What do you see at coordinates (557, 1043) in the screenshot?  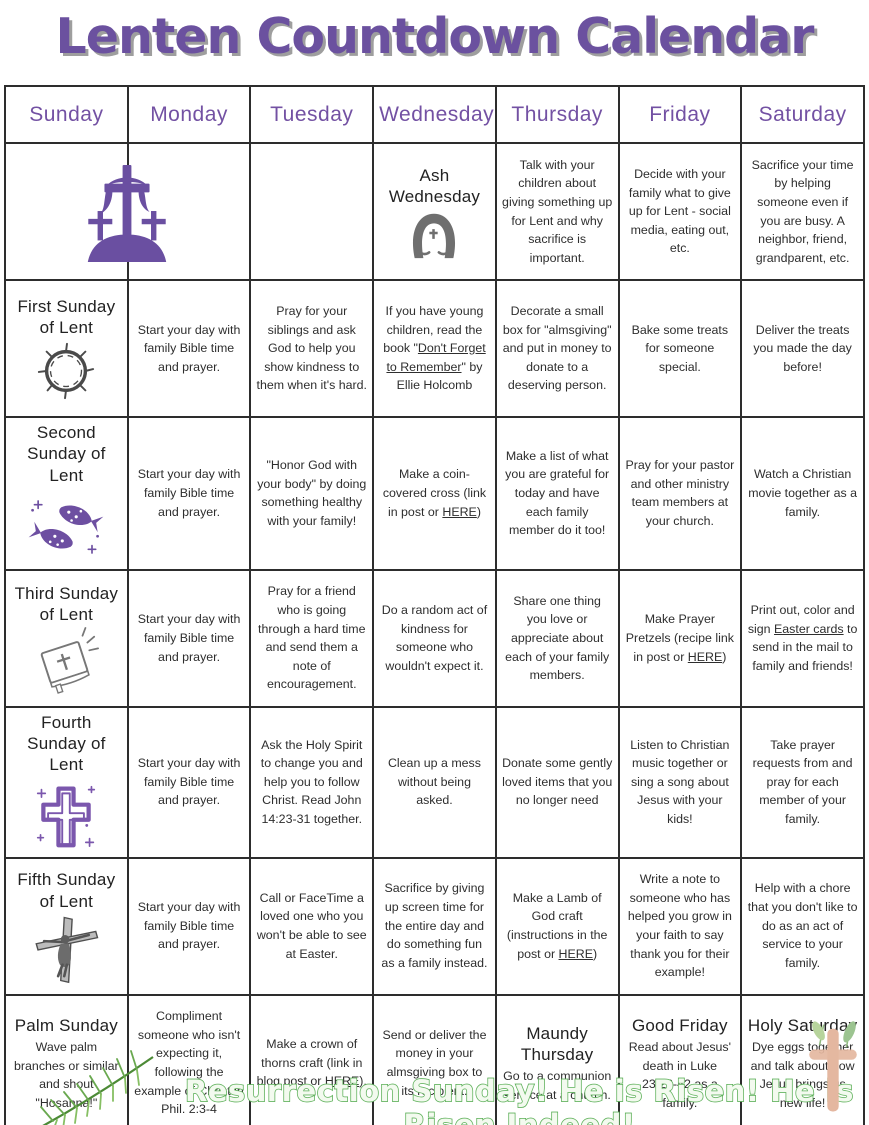 I see `cell-heading: Maundy Thursday` at bounding box center [557, 1043].